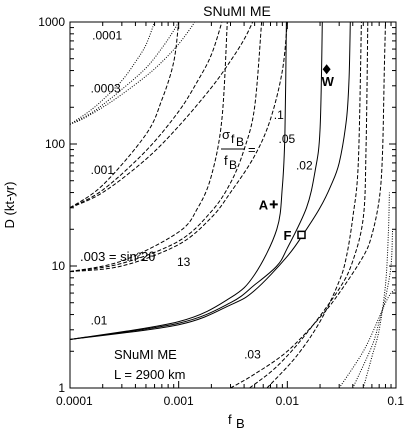 The image size is (415, 437). Describe the element at coordinates (301, 235) in the screenshot. I see `marker-f-symbol` at that location.